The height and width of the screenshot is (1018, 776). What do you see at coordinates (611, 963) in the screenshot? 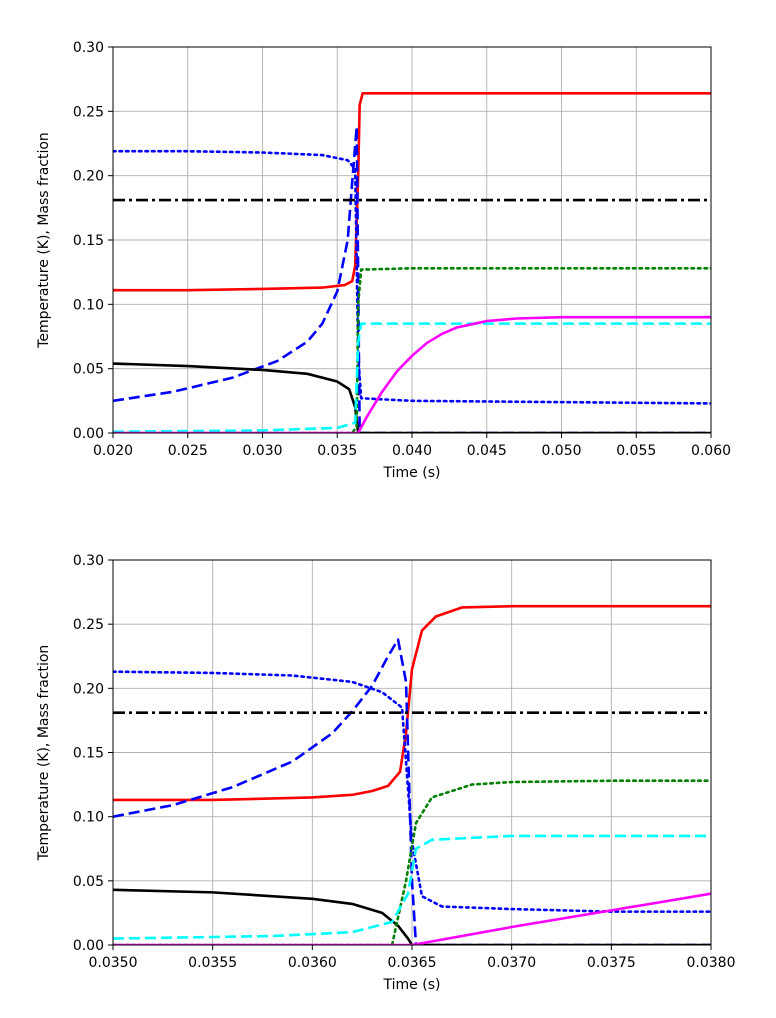
I see `chart-2-xtick-label: 0.0375` at bounding box center [611, 963].